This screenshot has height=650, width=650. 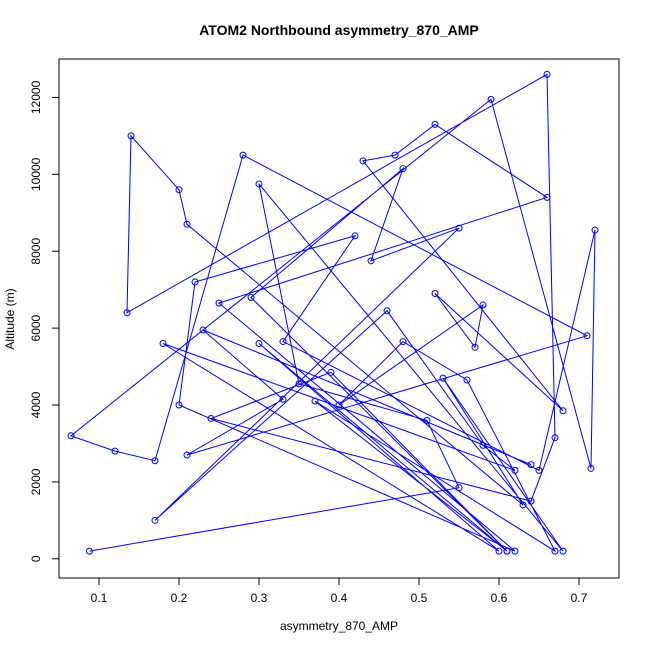 I want to click on y-tick-label: 12000, so click(x=36, y=97).